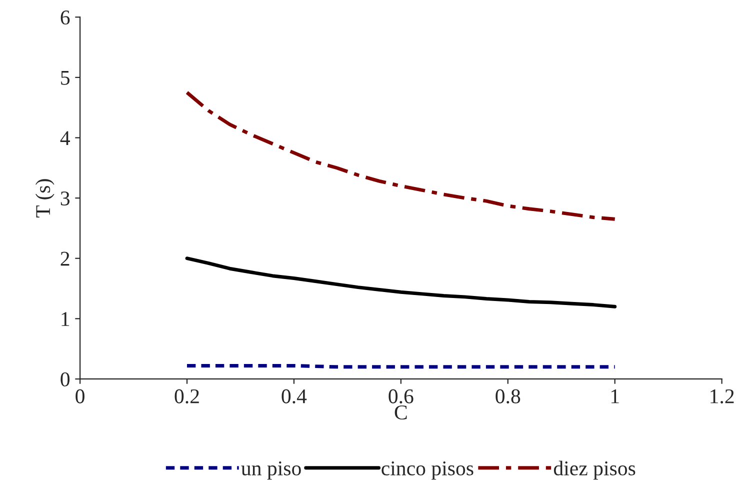 The image size is (748, 489). I want to click on legend-label: cinco pisos, so click(428, 470).